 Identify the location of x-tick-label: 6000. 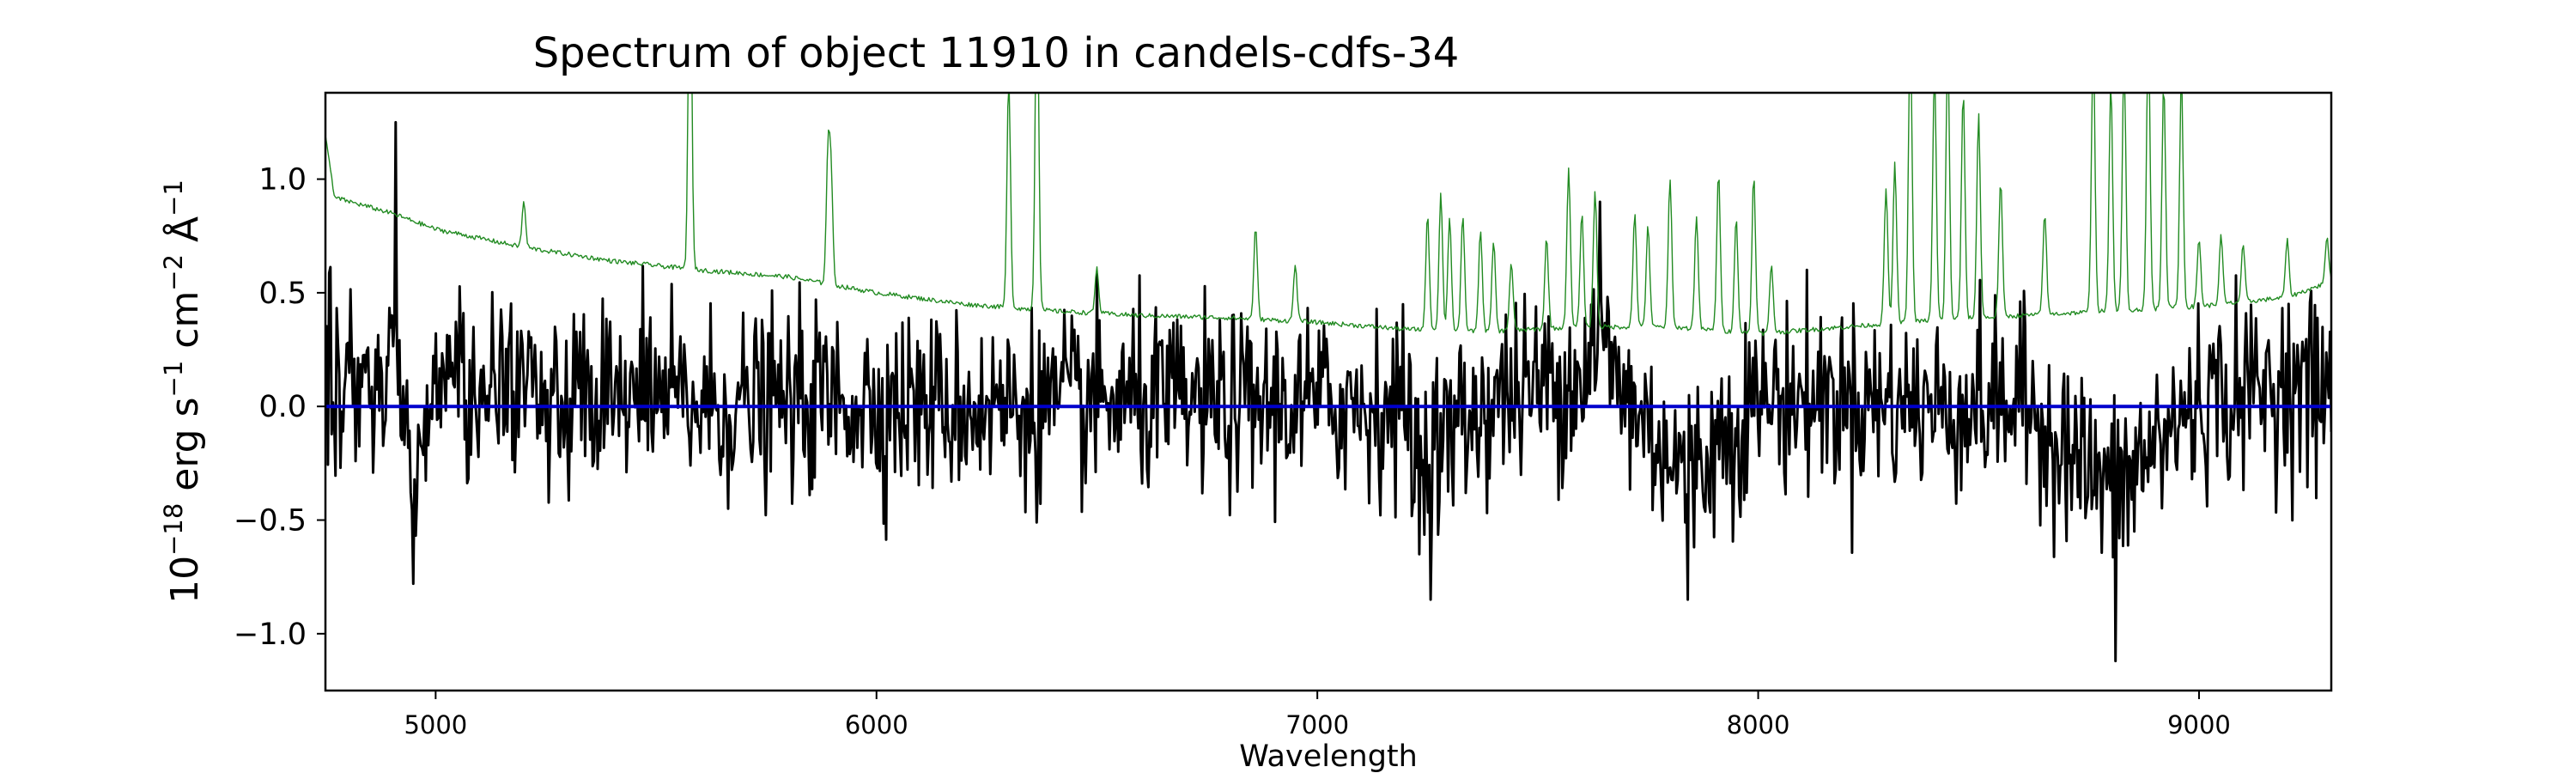
(876, 725).